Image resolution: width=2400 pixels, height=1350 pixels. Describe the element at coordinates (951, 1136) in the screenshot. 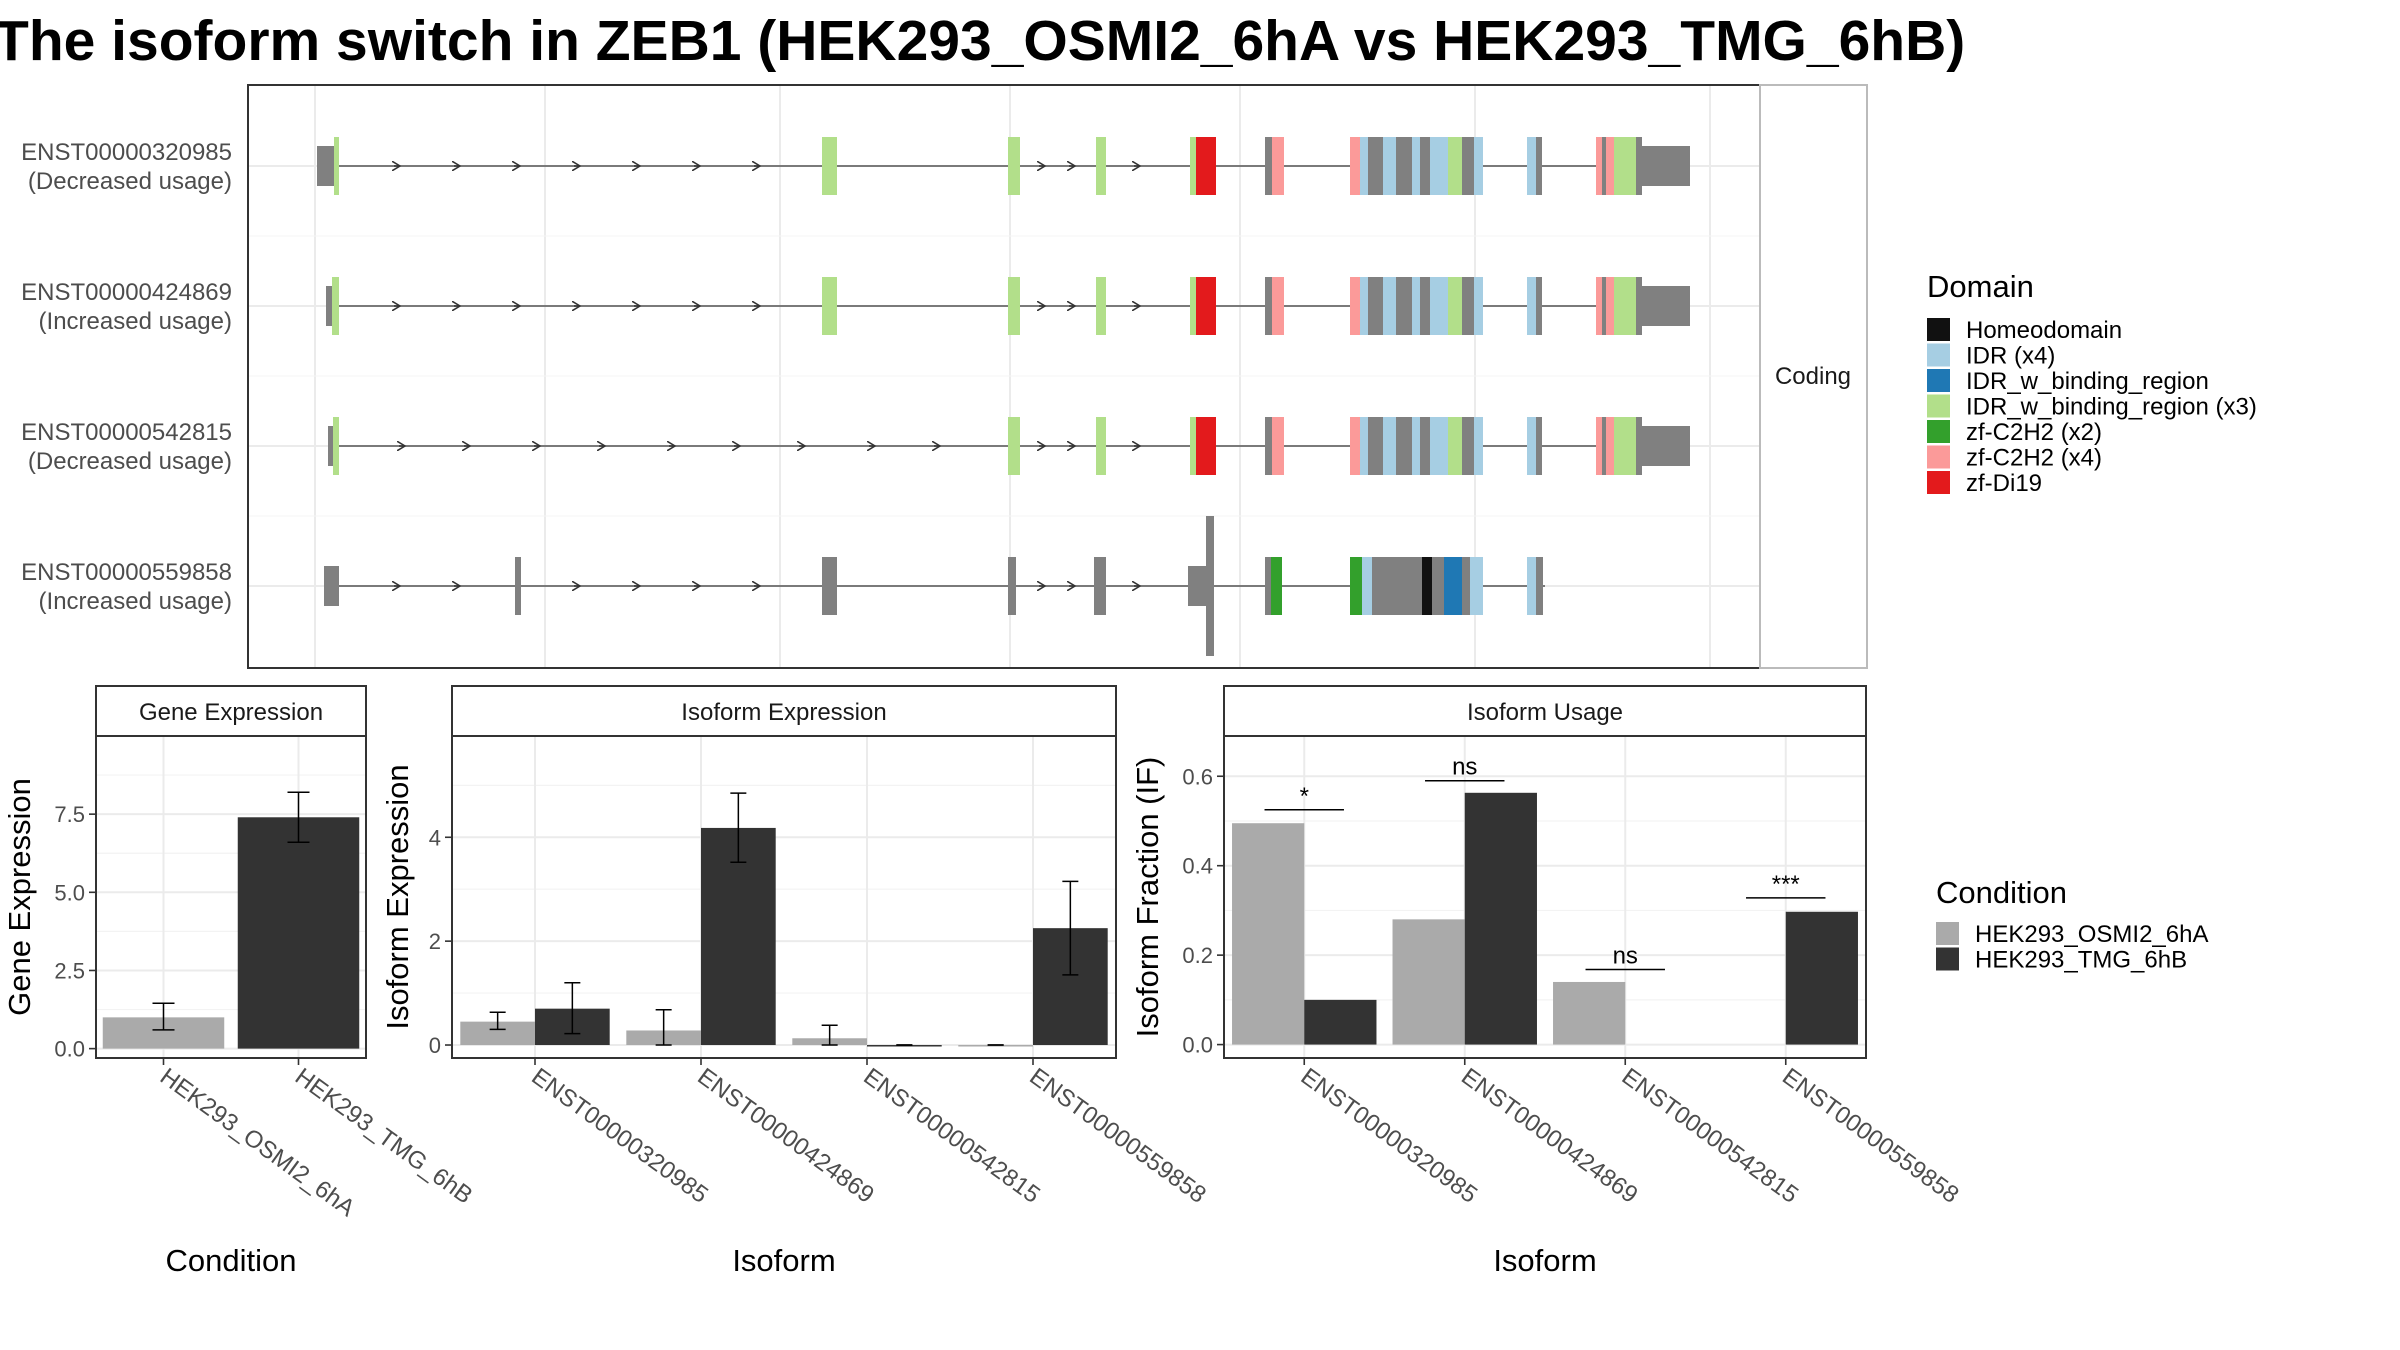

I see `isoform-expression-x-tick-label: ENST00000542815` at that location.